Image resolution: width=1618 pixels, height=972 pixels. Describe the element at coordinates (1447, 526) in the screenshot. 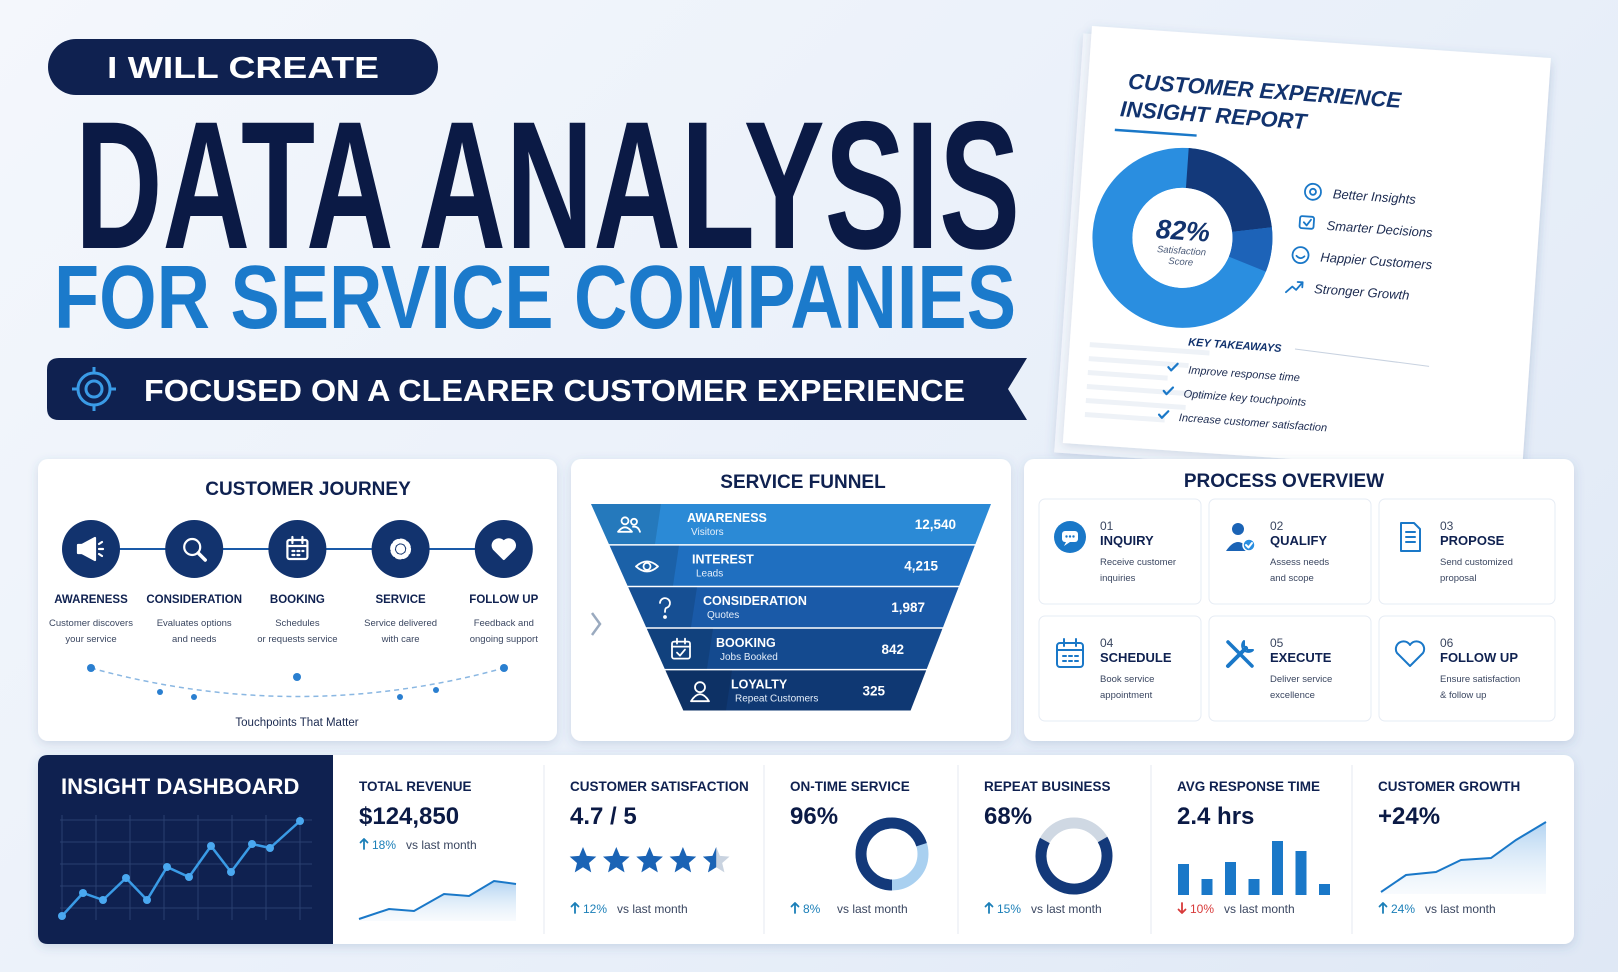

I see `process-num: 03` at that location.